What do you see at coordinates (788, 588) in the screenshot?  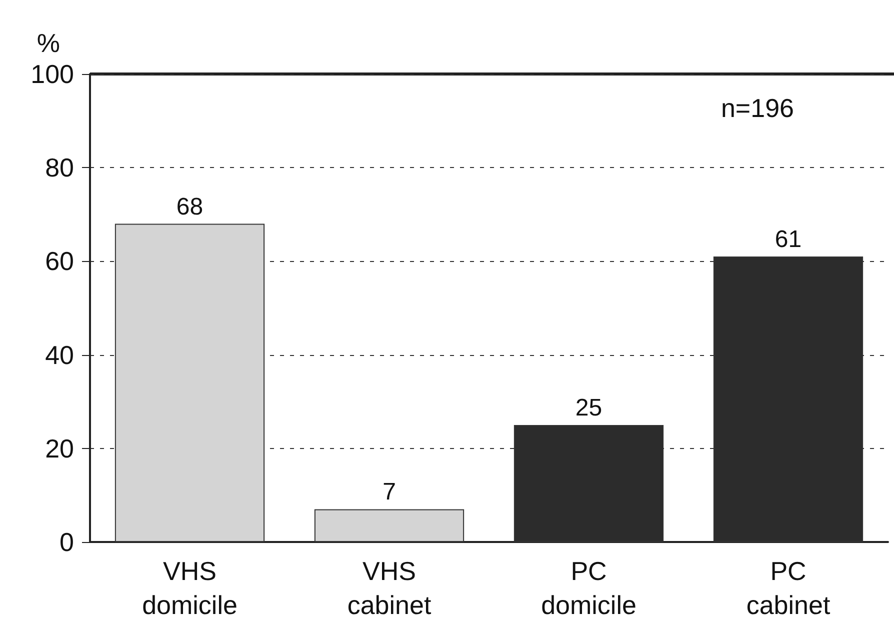 I see `x-tick-label: PC cabinet` at bounding box center [788, 588].